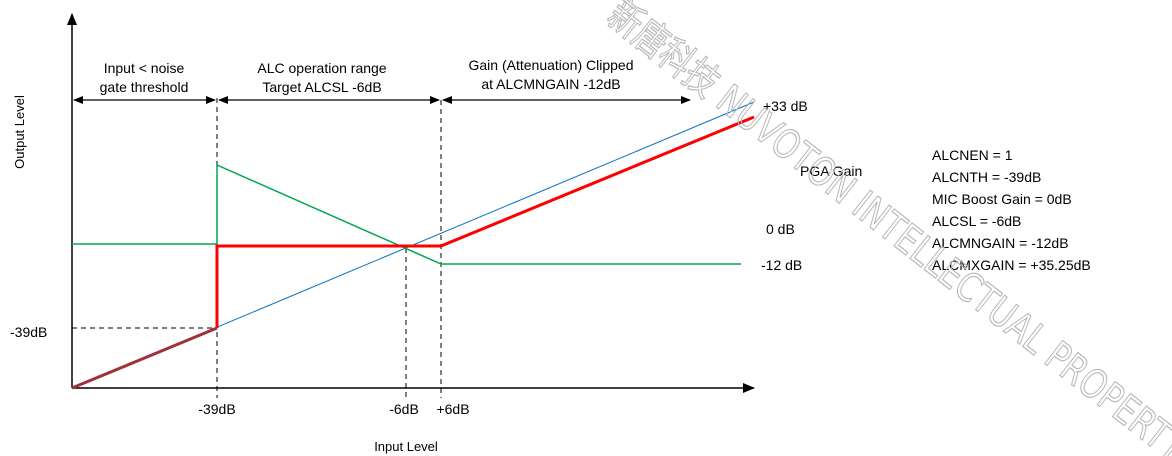  Describe the element at coordinates (321, 87) in the screenshot. I see `alc-range-label-line2: Target ALCSL -6dB` at that location.